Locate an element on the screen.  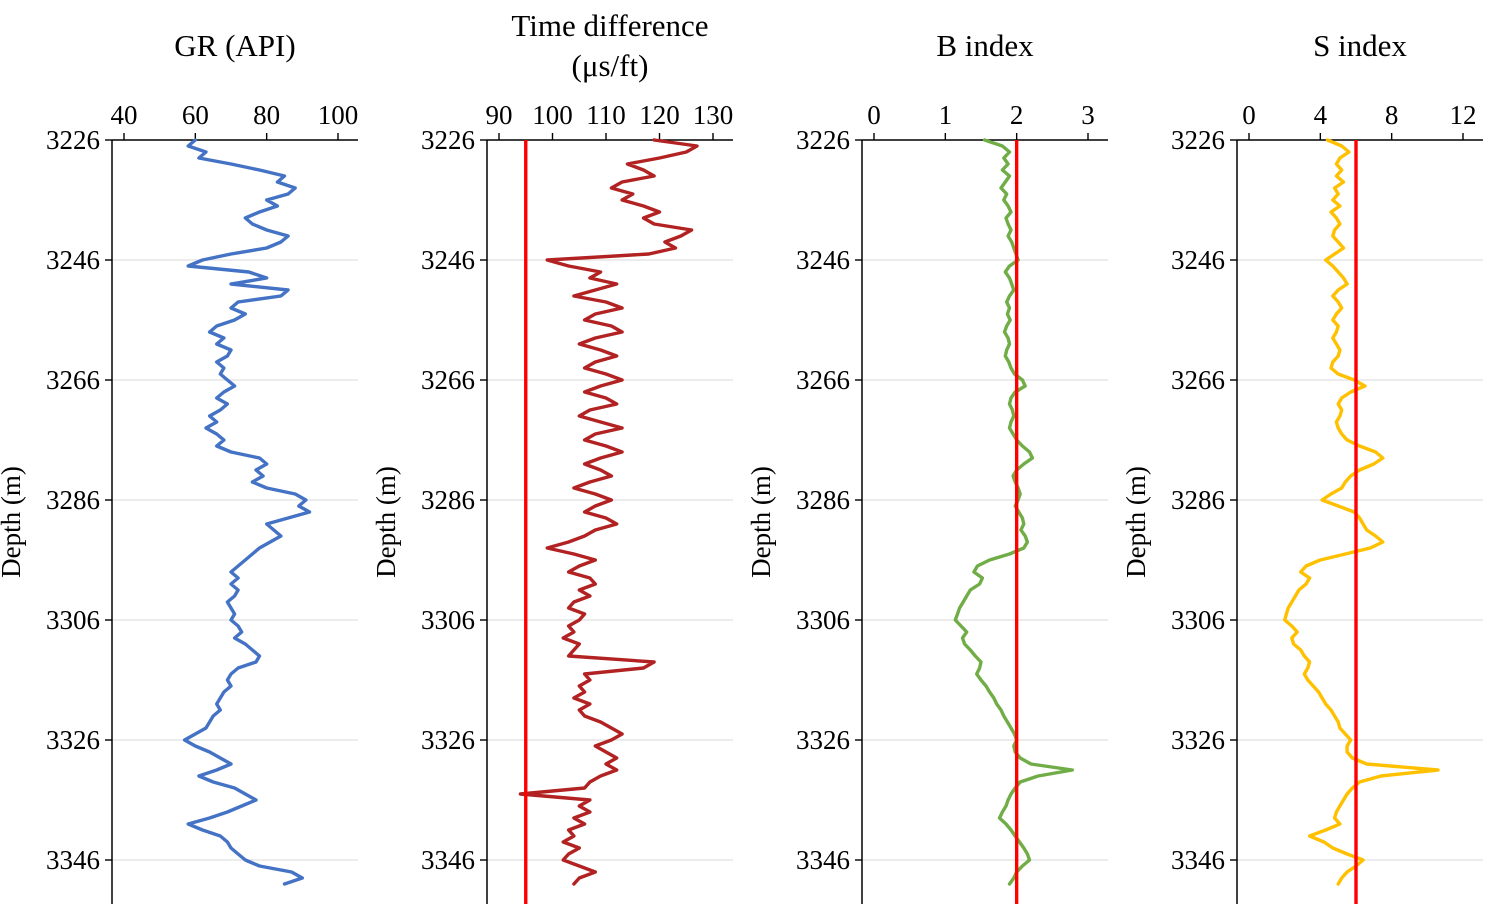
x-tick-label: 12 is located at coordinates (1463, 115).